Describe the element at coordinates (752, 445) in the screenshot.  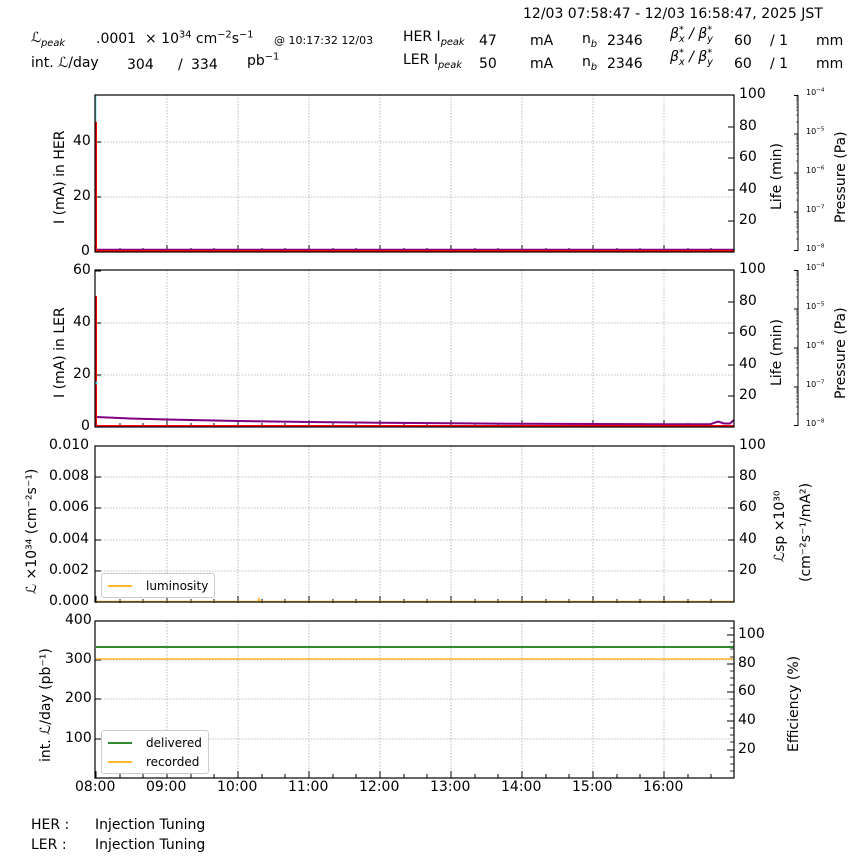
I see `lum-lsp-tick: 100` at that location.